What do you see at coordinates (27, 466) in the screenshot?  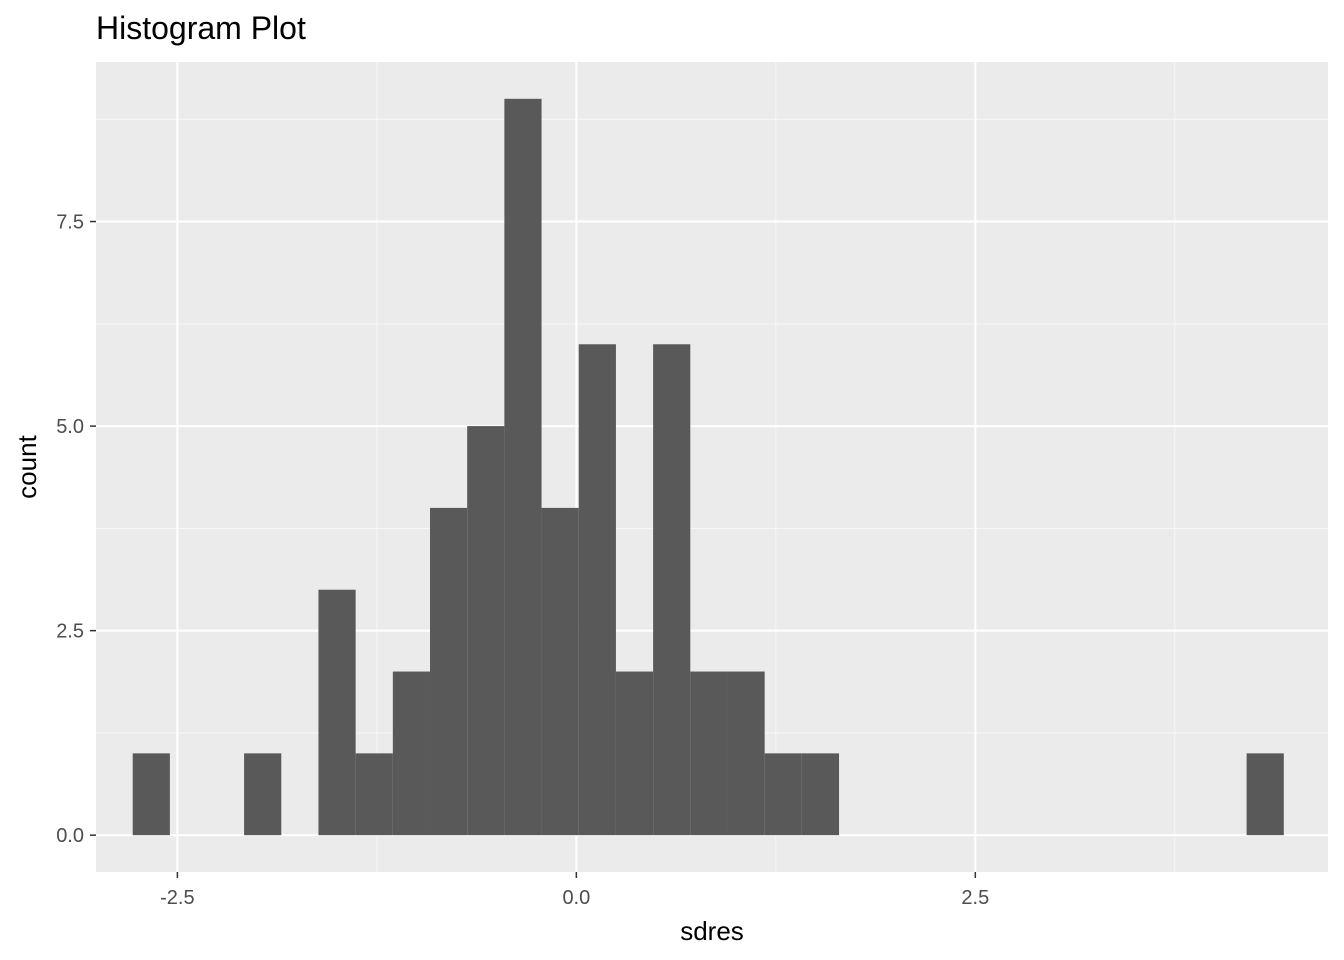 I see `y-axis-title: count` at bounding box center [27, 466].